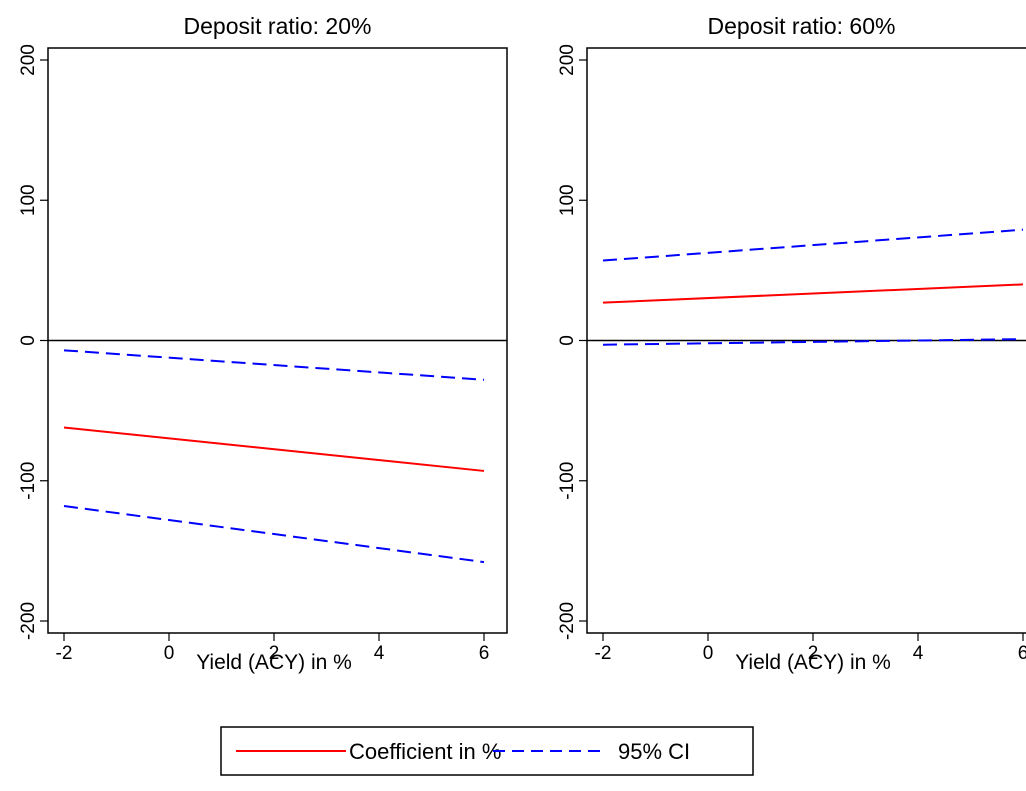 This screenshot has width=1026, height=791. I want to click on panel-title: Deposit ratio: 20%, so click(278, 26).